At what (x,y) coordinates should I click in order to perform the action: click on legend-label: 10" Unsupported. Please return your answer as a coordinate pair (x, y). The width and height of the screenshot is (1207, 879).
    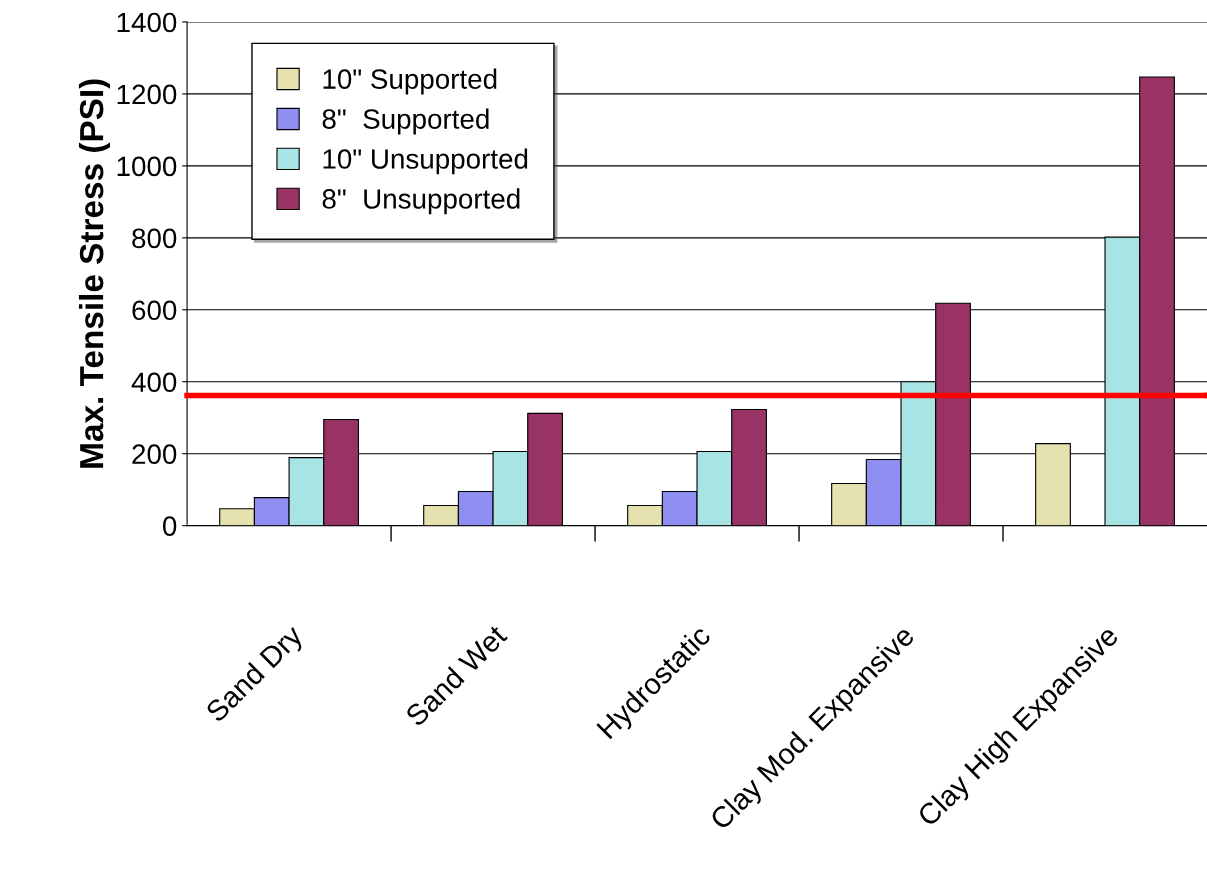
    Looking at the image, I should click on (425, 161).